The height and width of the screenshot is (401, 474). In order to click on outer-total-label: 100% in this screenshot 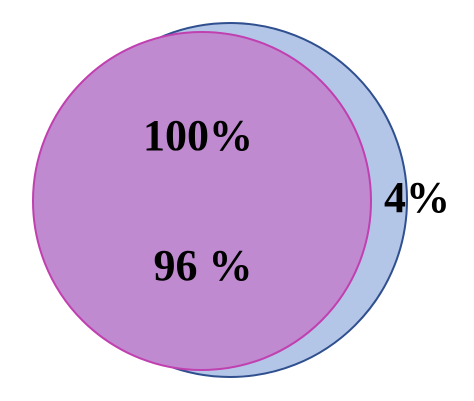, I will do `click(198, 135)`.